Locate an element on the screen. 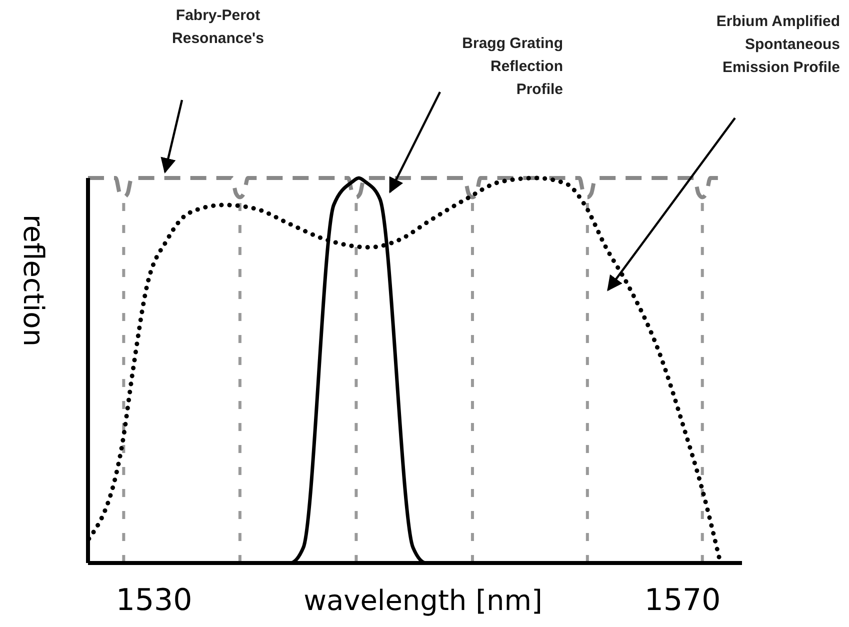  text: Bragg Grating Reflection Profile is located at coordinates (512, 66).